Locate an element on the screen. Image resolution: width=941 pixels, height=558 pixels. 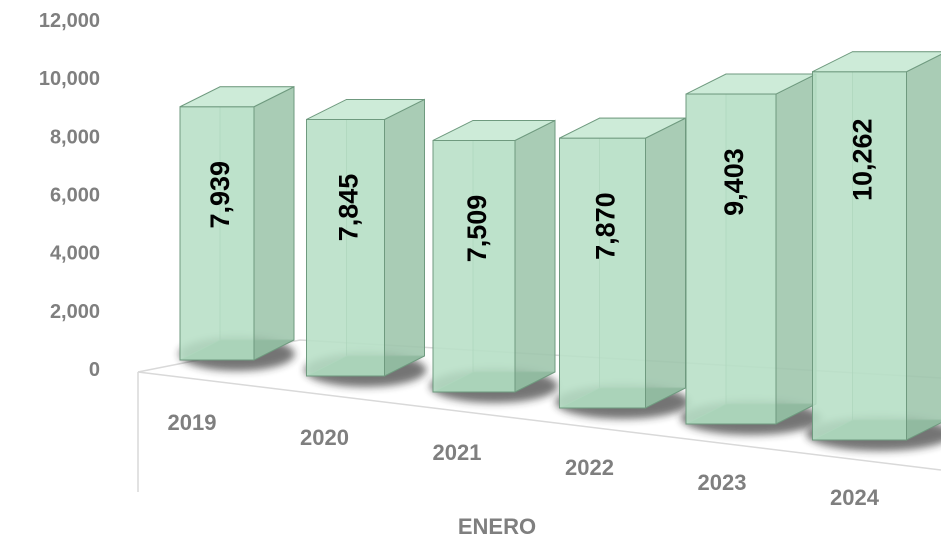
bar: 9,403 is located at coordinates (751, 254).